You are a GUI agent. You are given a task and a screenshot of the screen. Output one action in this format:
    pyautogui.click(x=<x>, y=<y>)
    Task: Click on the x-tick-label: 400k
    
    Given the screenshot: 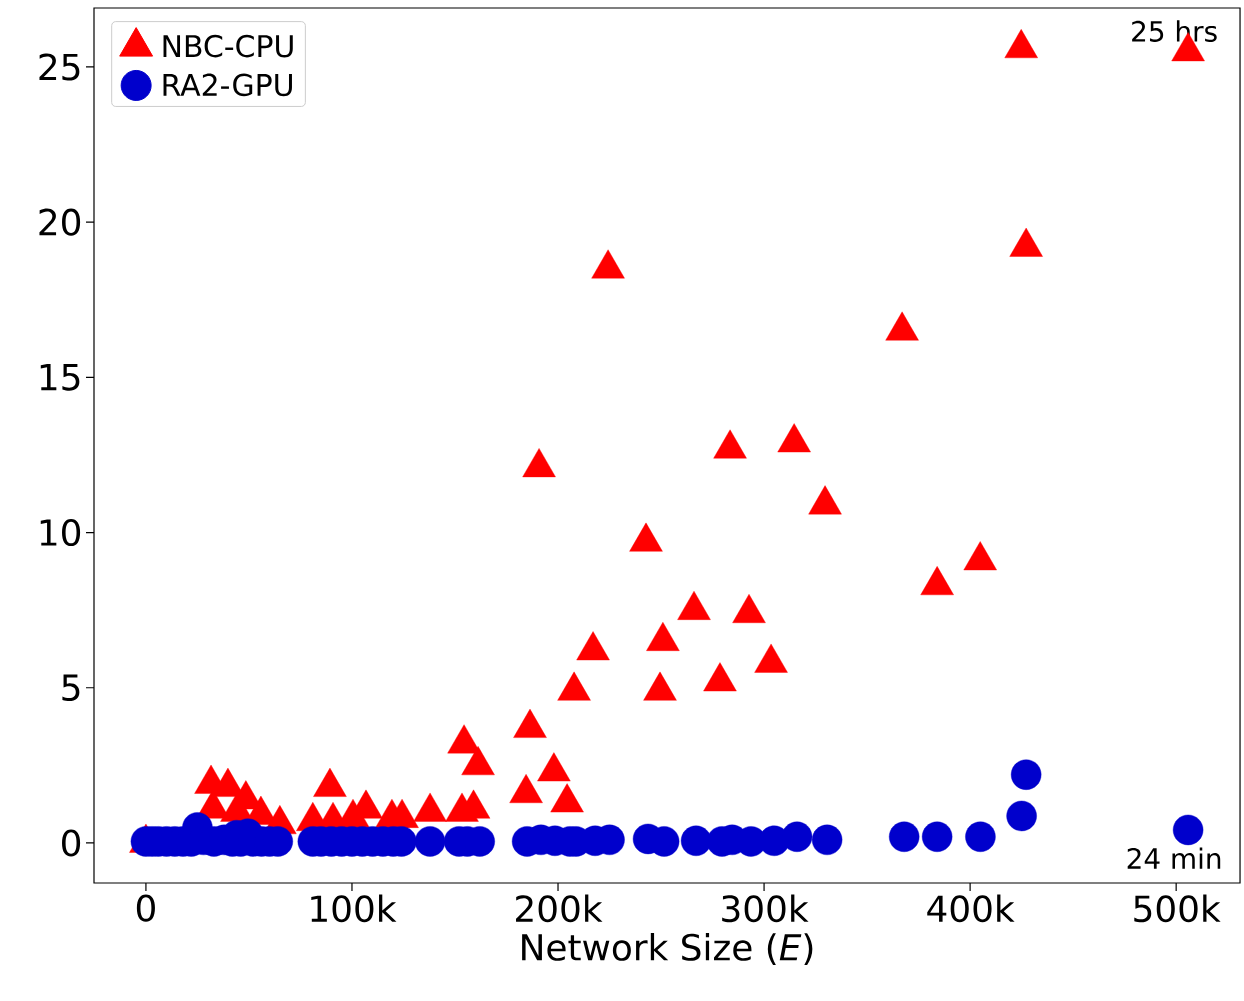 What is the action you would take?
    pyautogui.click(x=971, y=908)
    